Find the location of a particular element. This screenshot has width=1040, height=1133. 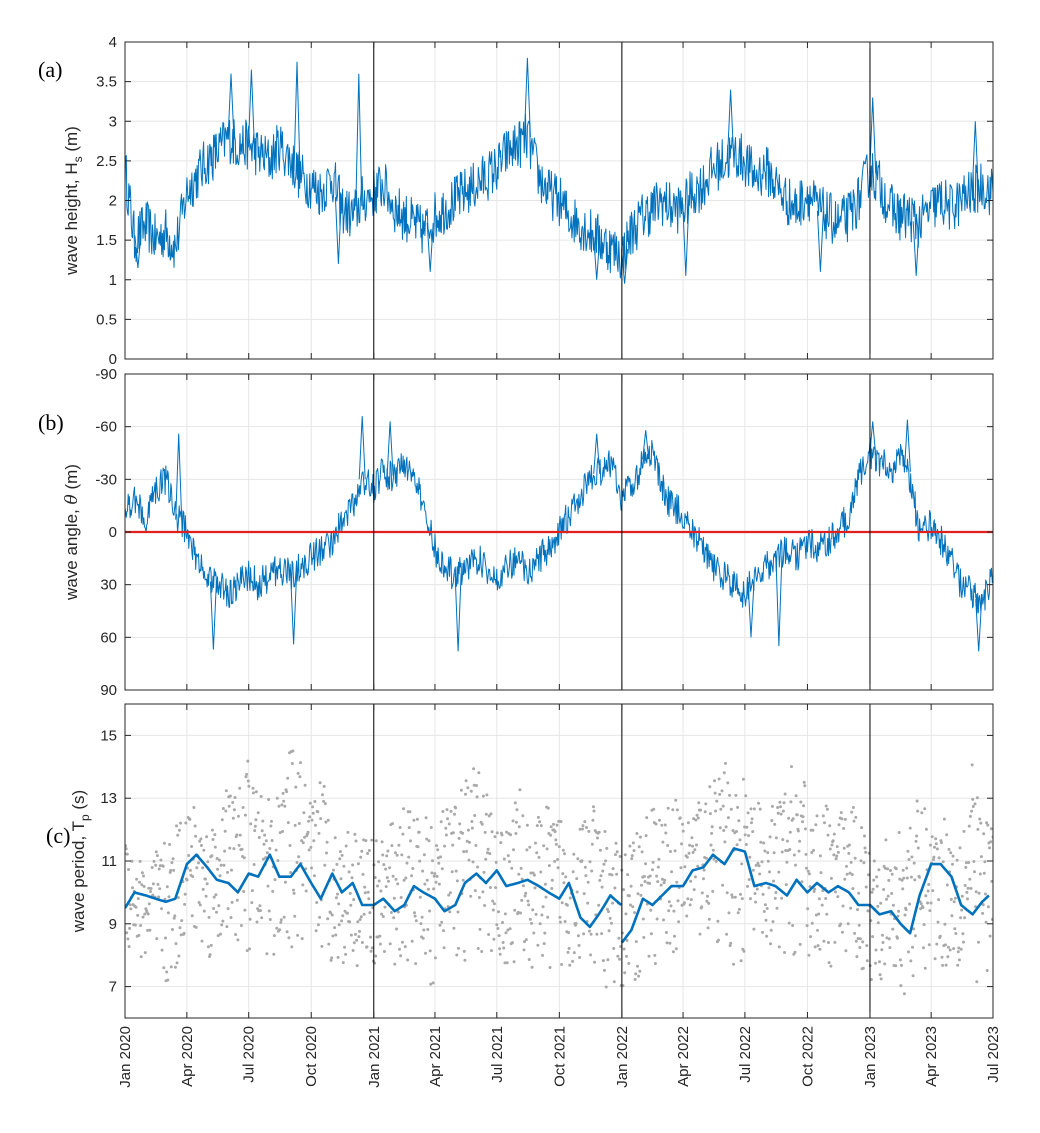

y-tick-label: 90 is located at coordinates (108, 690).